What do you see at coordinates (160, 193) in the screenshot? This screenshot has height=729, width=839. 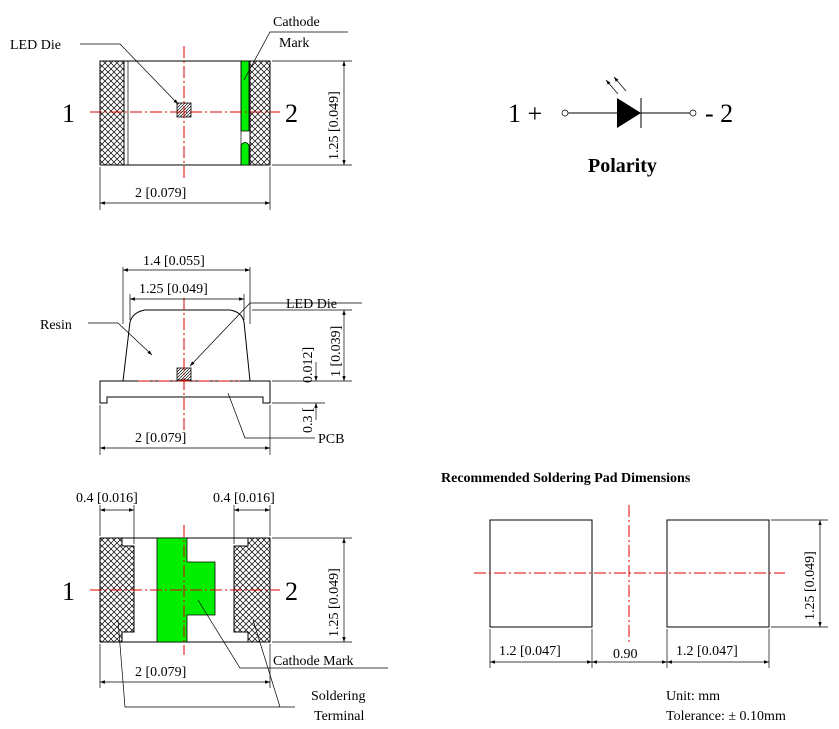 I see `top-view-width-dim: 2 [0.079]` at bounding box center [160, 193].